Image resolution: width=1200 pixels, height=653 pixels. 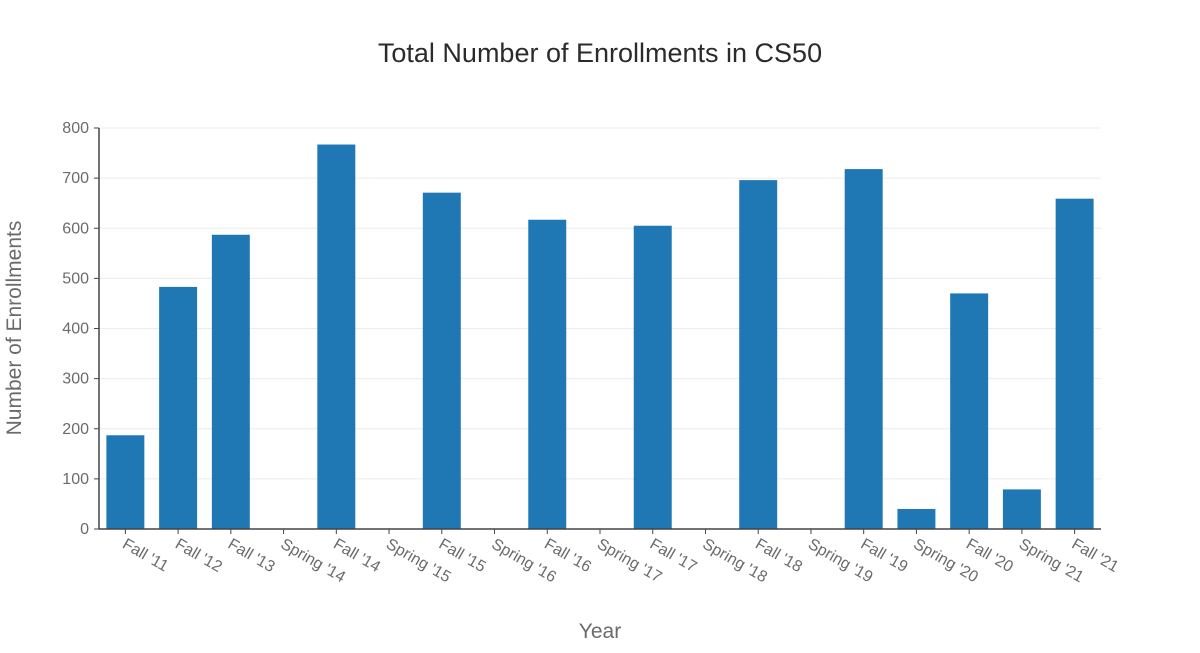 What do you see at coordinates (14, 328) in the screenshot?
I see `y-axis-title: Number of Enrollments` at bounding box center [14, 328].